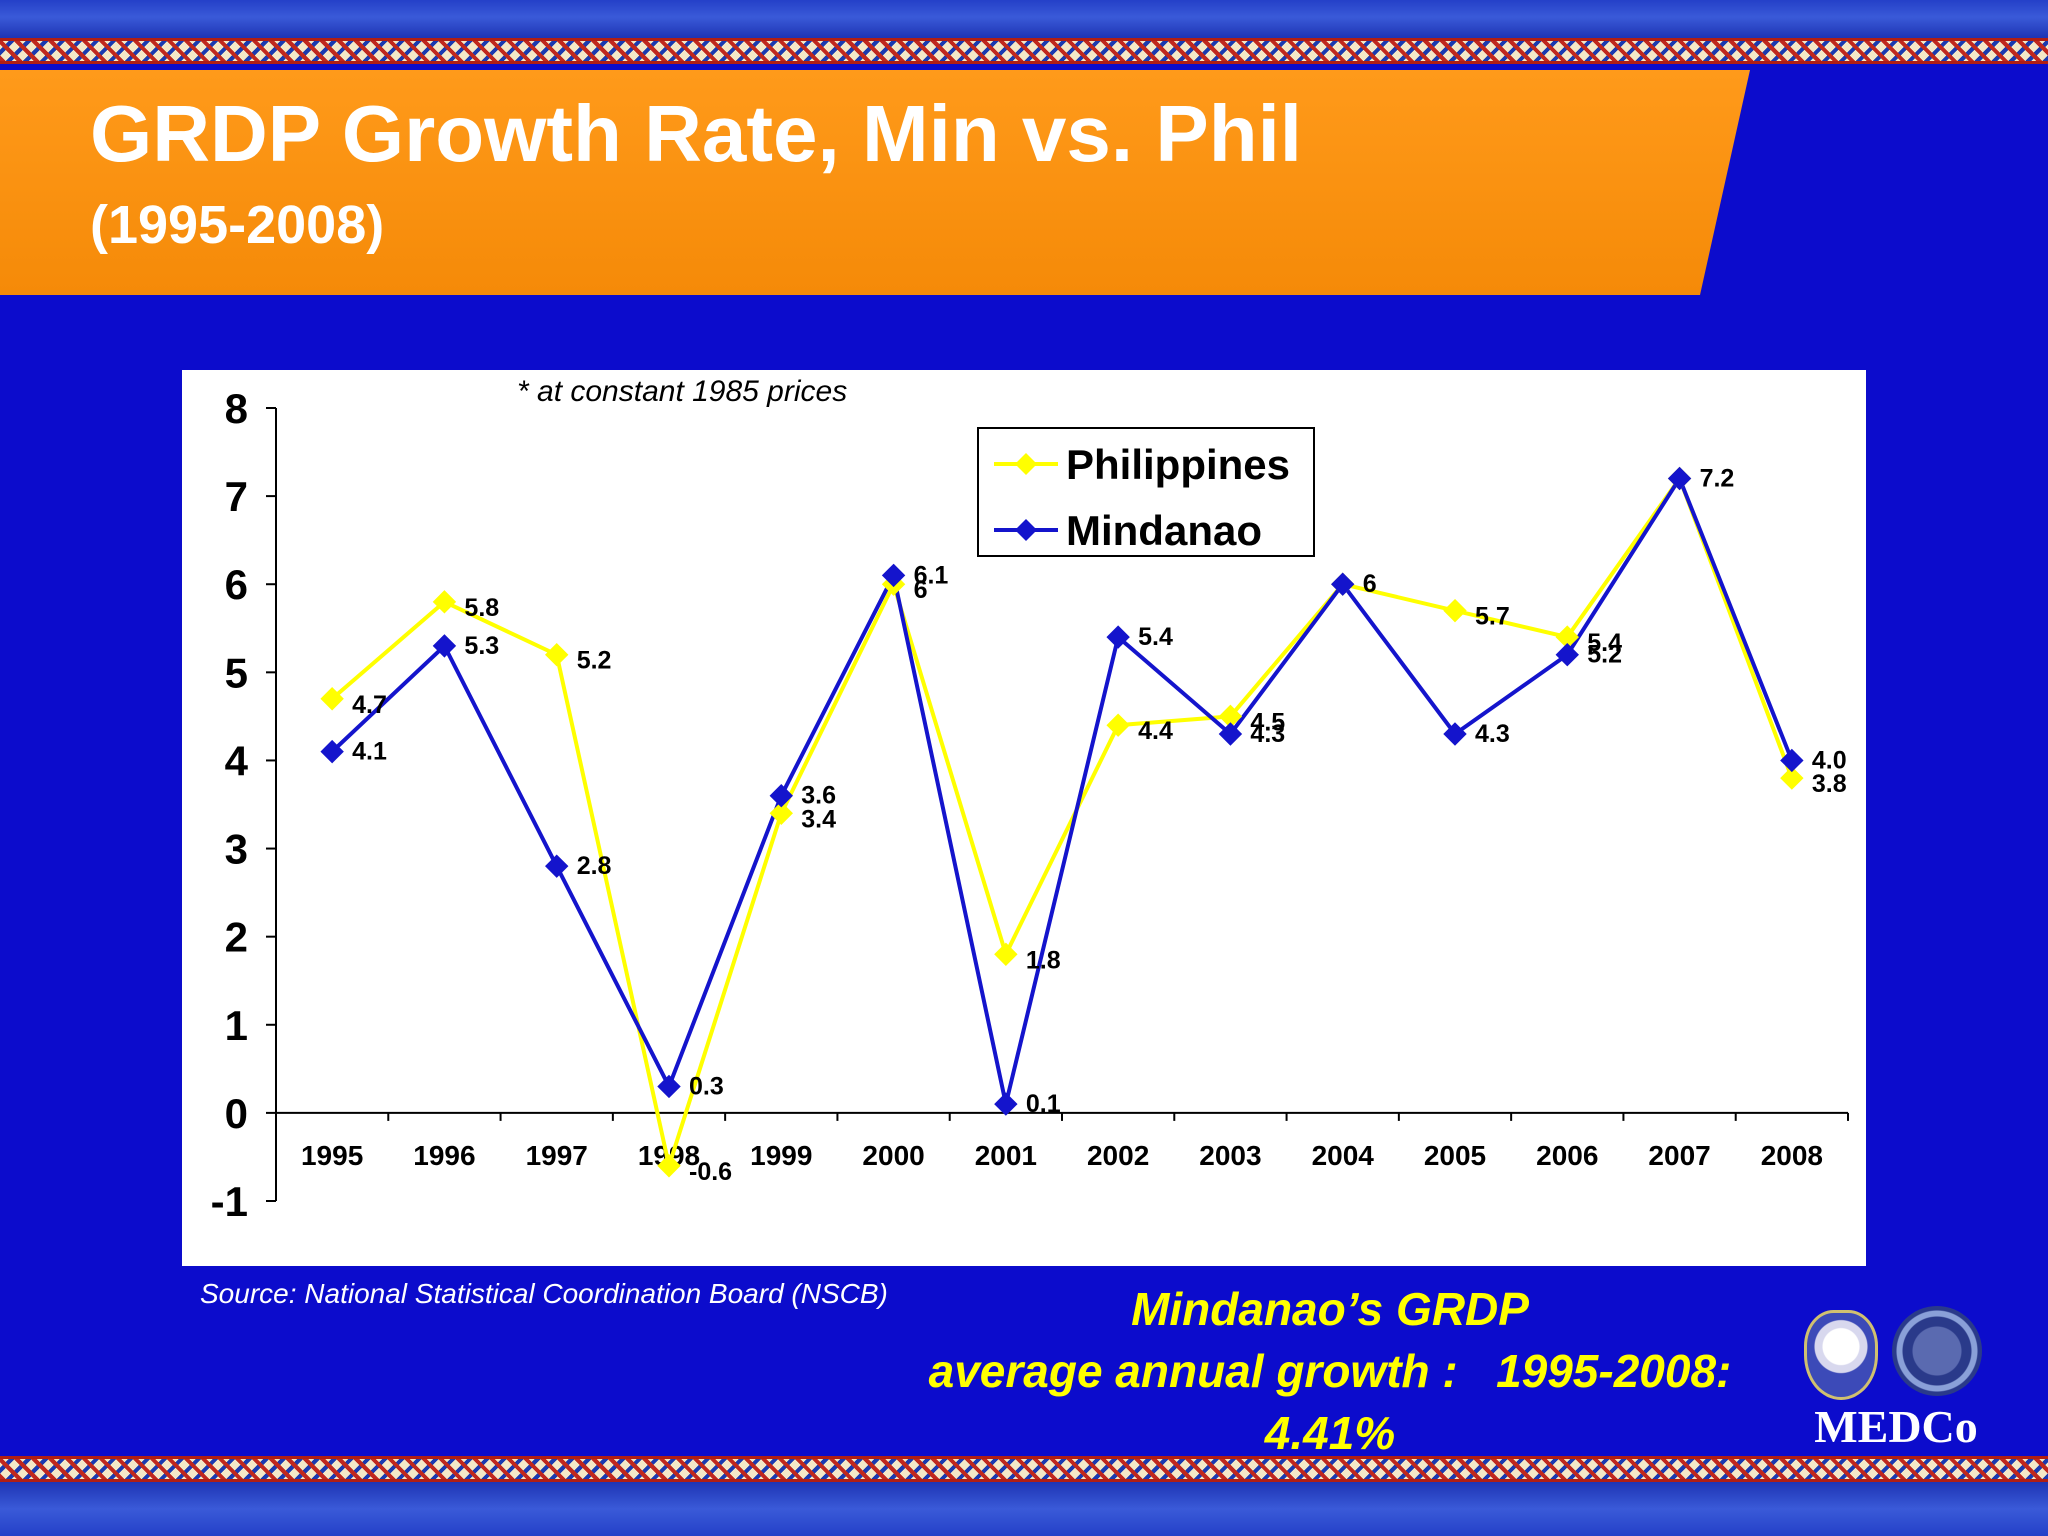 The image size is (2048, 1536). I want to click on bottom-stripe, so click(1024, 1509).